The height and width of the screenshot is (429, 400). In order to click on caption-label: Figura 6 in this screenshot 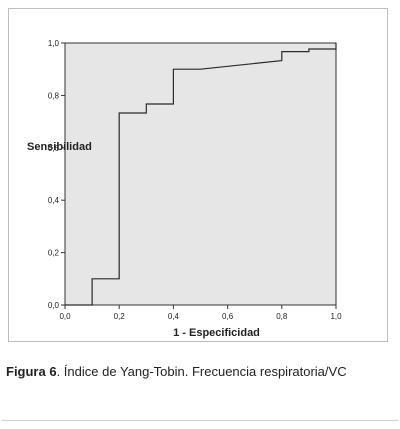, I will do `click(31, 371)`.